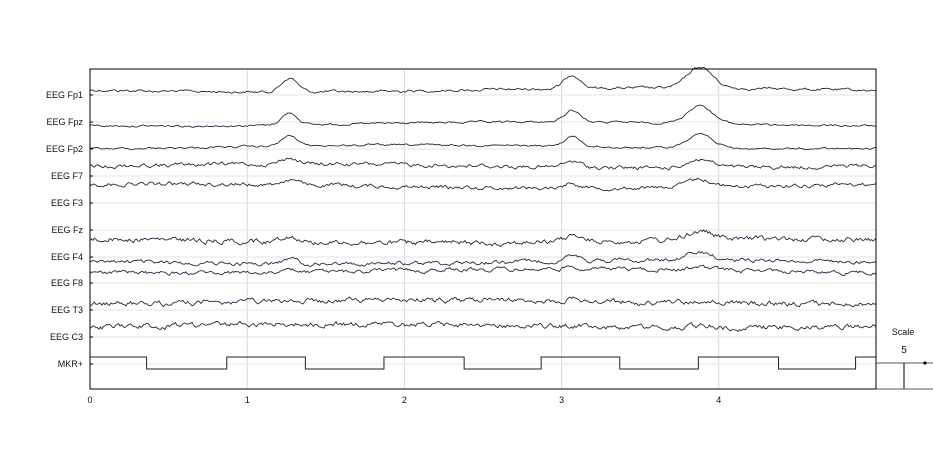  Describe the element at coordinates (483, 80) in the screenshot. I see `trace-eeg-fp1` at that location.